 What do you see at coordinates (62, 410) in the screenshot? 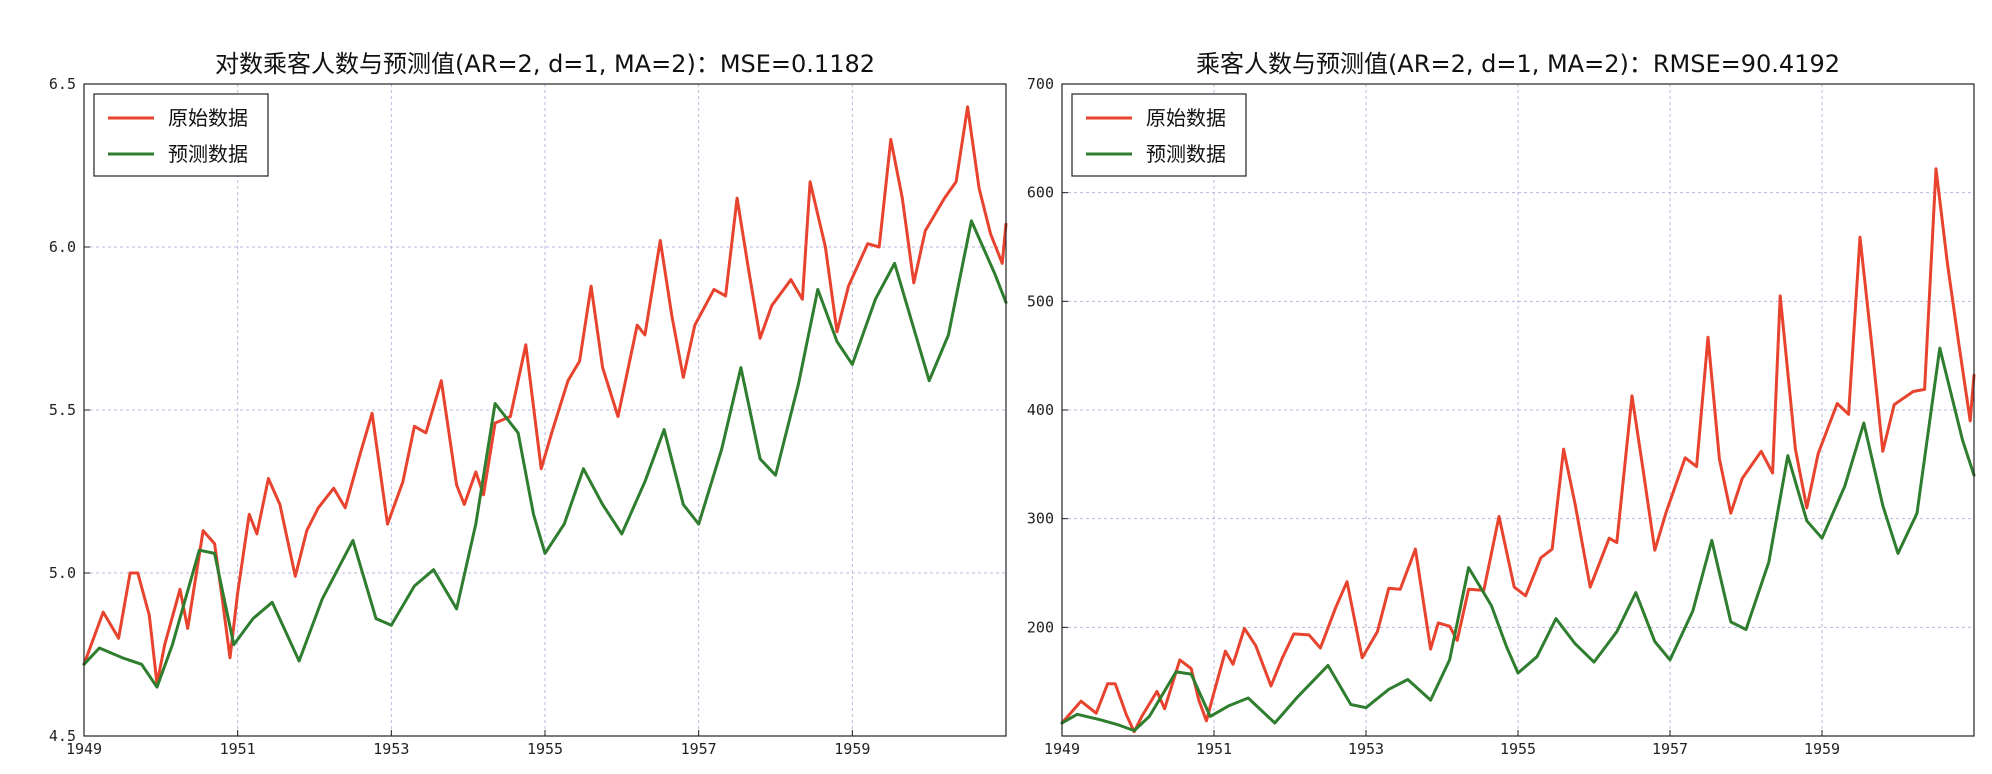
I see `y-tick-label: 5.5` at bounding box center [62, 410].